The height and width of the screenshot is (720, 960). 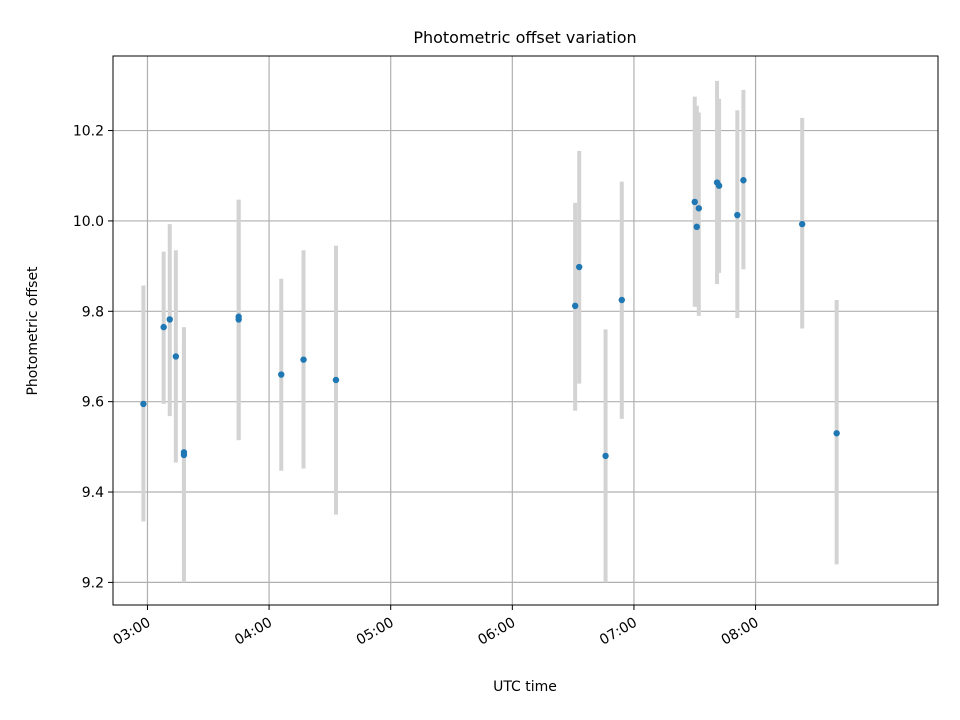 What do you see at coordinates (496, 632) in the screenshot?
I see `x-tick-label: 06:00` at bounding box center [496, 632].